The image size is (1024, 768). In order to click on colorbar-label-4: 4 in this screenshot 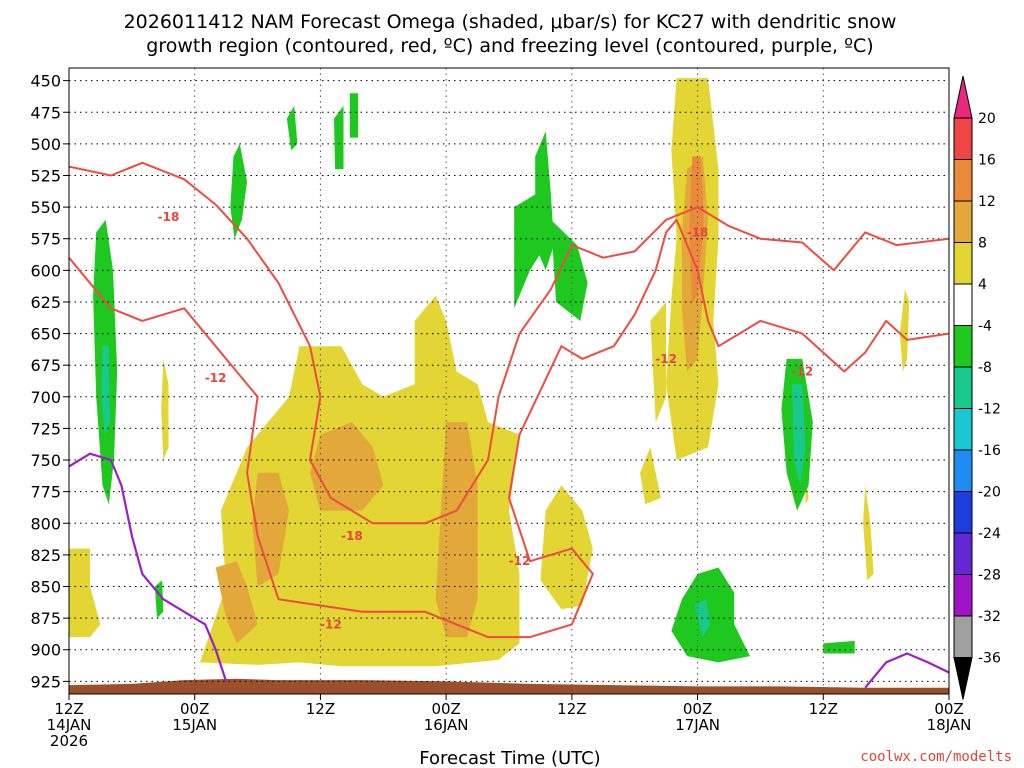, I will do `click(982, 285)`.